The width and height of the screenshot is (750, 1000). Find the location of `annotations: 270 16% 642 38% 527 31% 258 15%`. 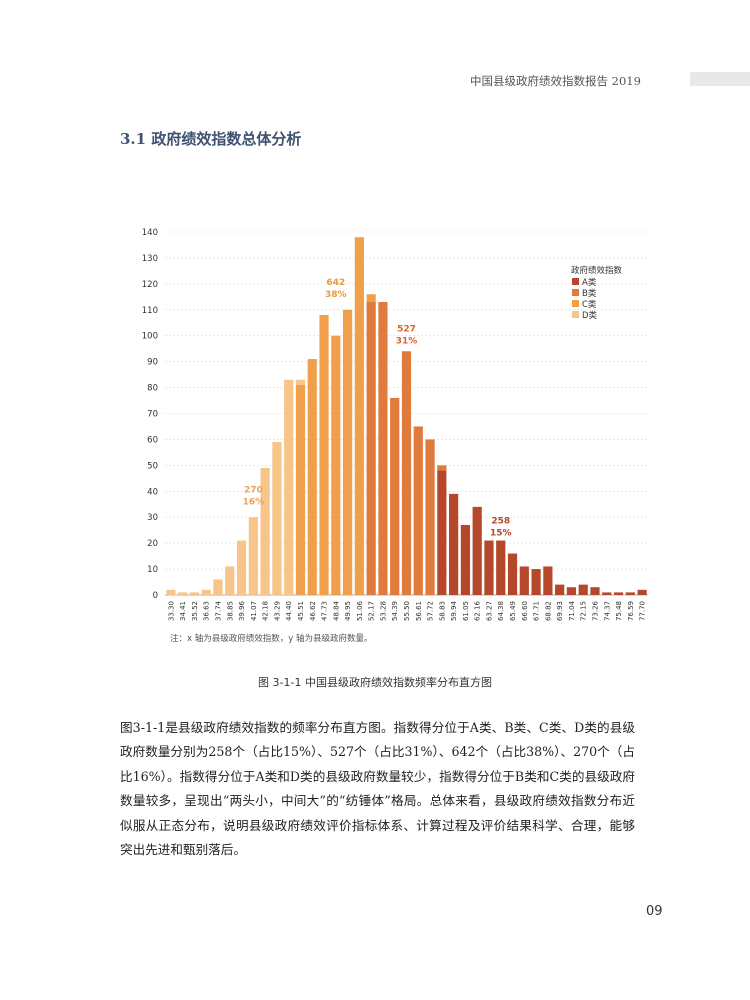

annotations: 270 16% 642 38% 527 31% 258 15% is located at coordinates (377, 408).